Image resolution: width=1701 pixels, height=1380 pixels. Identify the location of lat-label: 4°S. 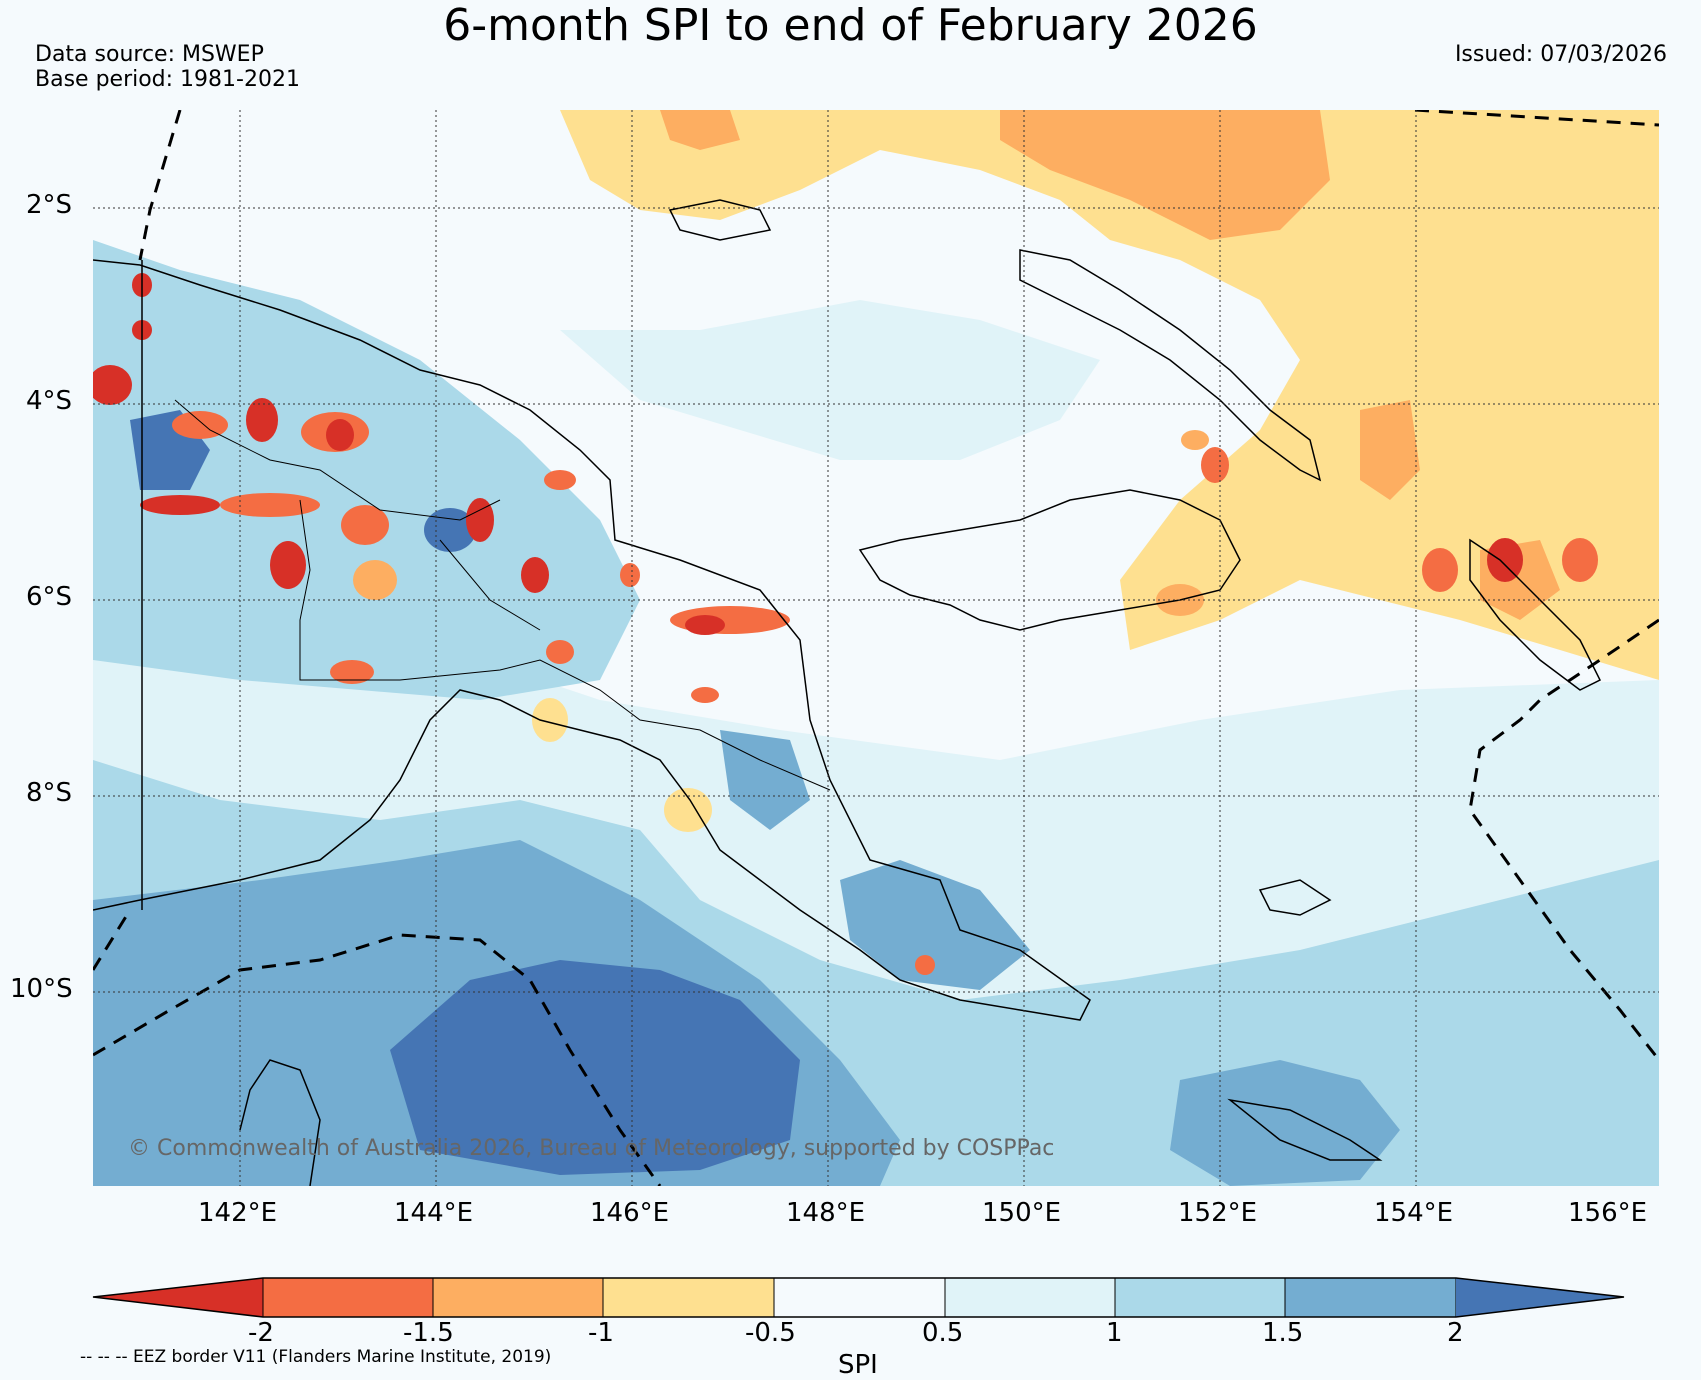
(49, 401).